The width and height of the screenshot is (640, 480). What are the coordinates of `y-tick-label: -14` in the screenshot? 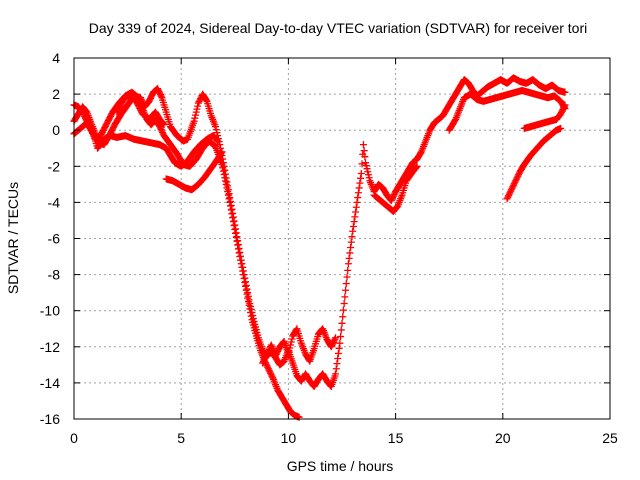 It's located at (50, 383).